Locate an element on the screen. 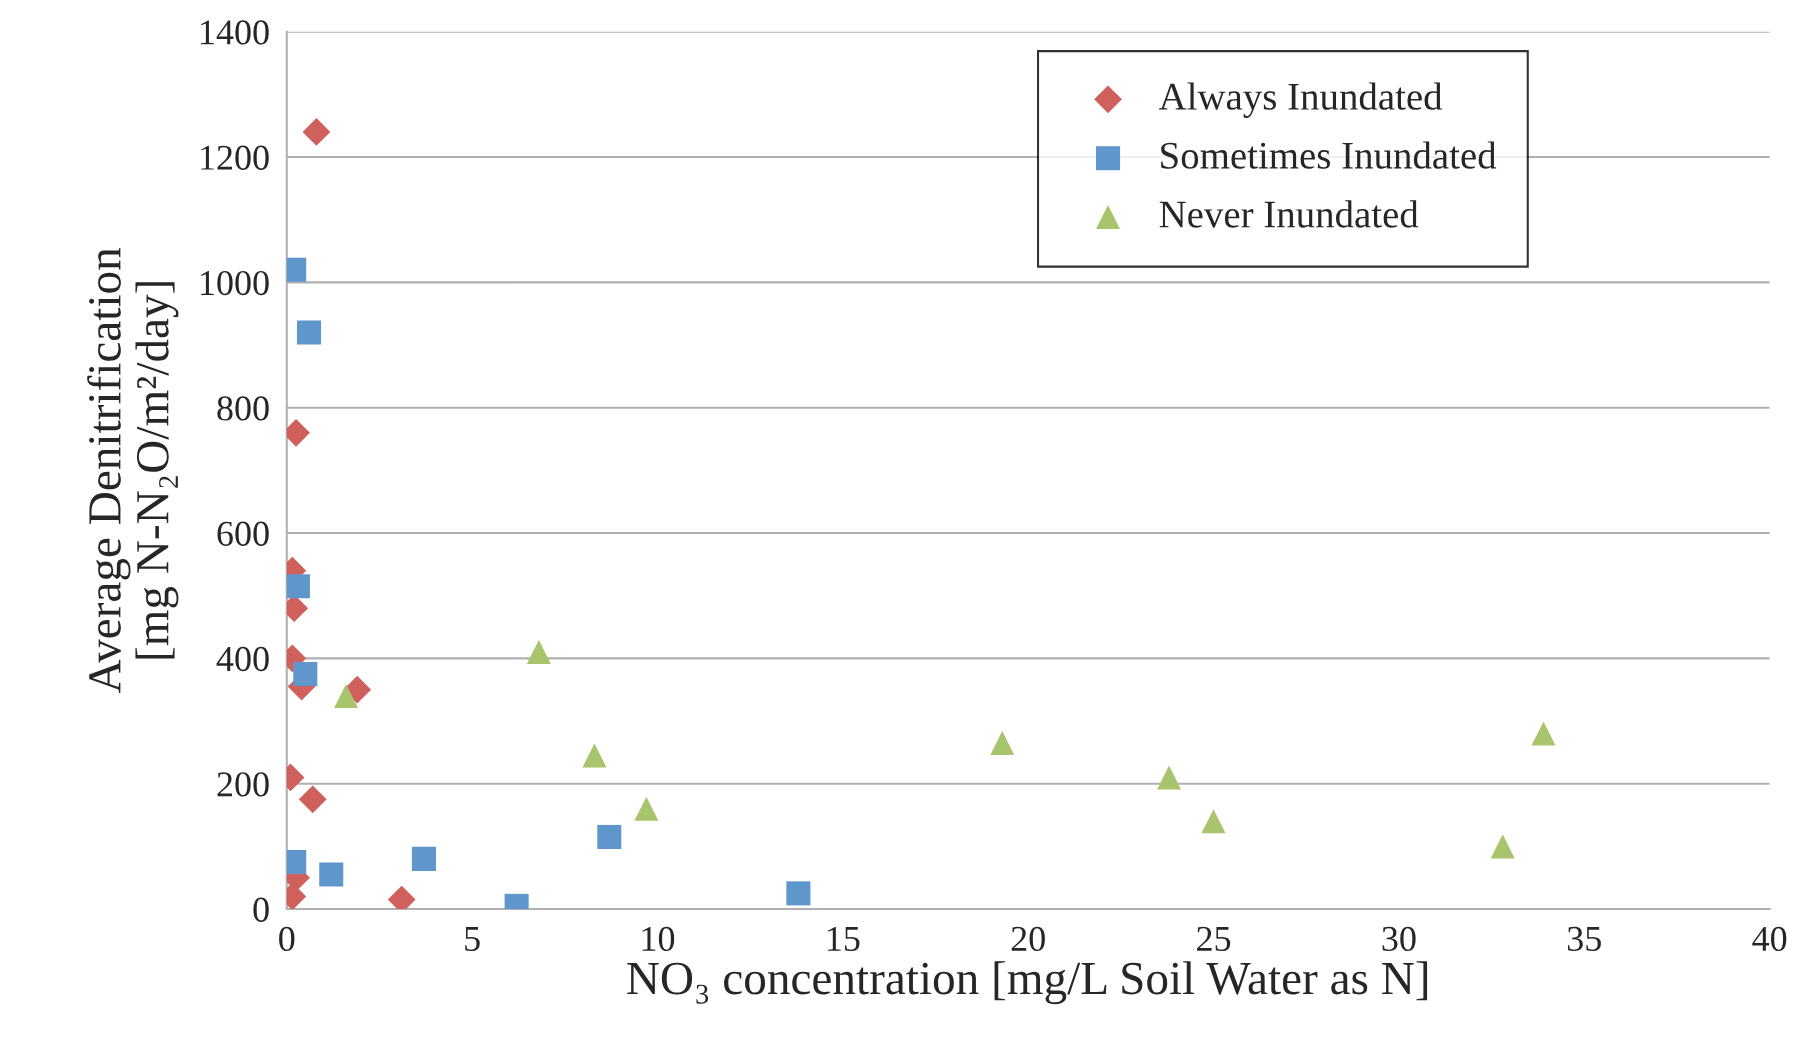 The image size is (1815, 1057). x-axis-title: NO₃ concentration [mg/L Soil Water as N] is located at coordinates (1027, 983).